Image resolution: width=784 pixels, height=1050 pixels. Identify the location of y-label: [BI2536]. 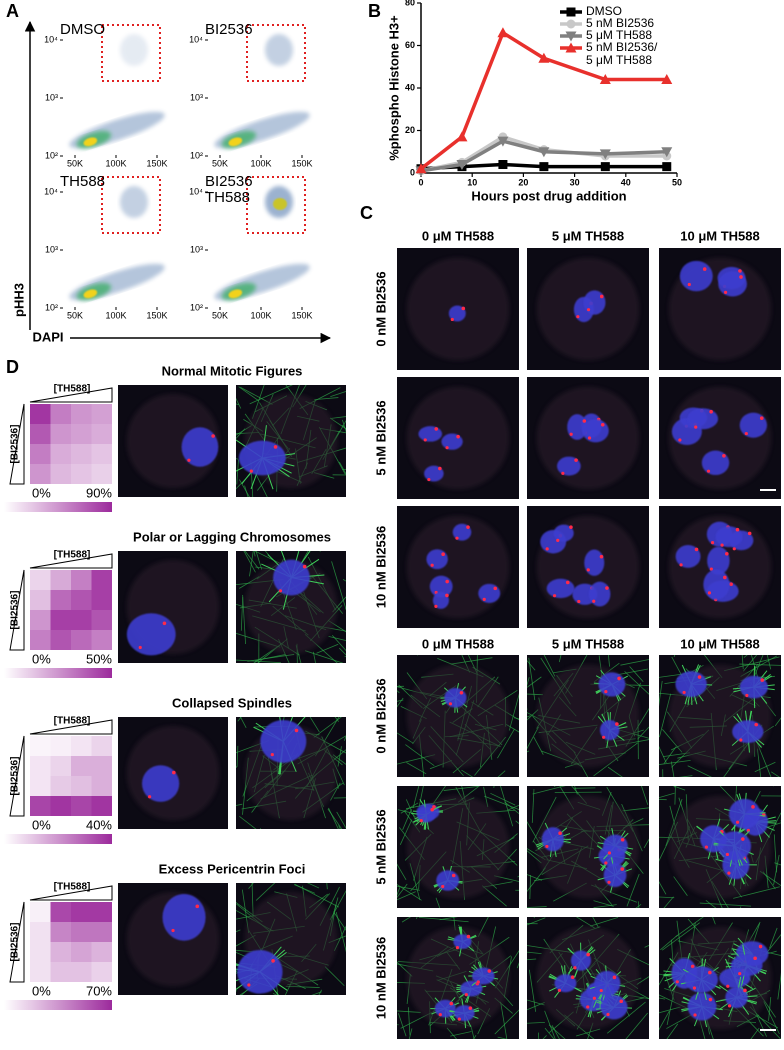
(15, 444).